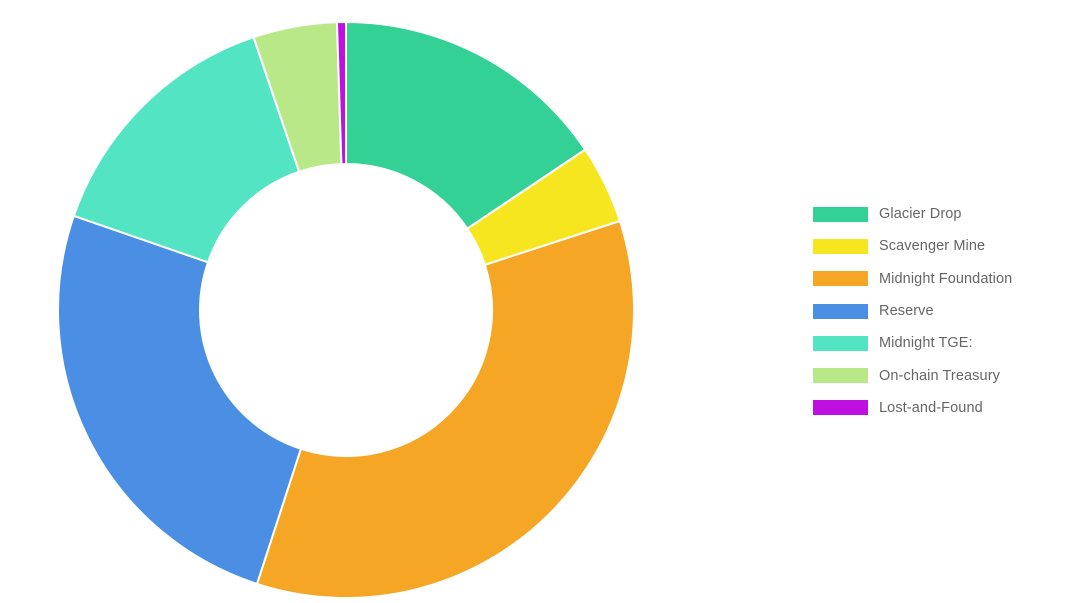  Describe the element at coordinates (186, 149) in the screenshot. I see `slice-midnight-tge` at that location.